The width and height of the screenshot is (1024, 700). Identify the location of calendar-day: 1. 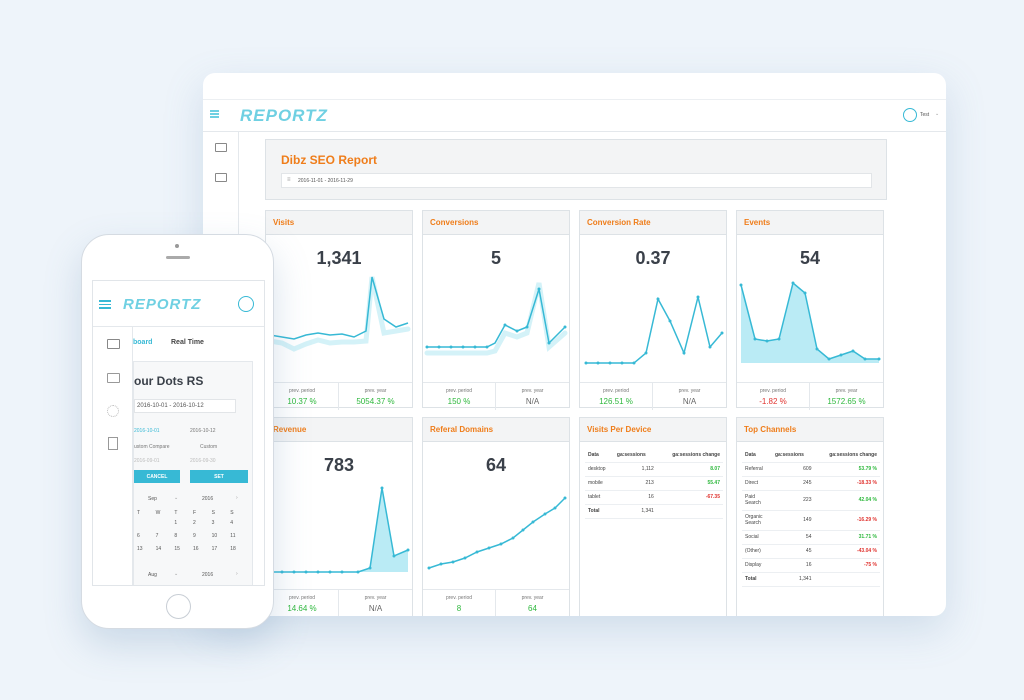
(176, 522).